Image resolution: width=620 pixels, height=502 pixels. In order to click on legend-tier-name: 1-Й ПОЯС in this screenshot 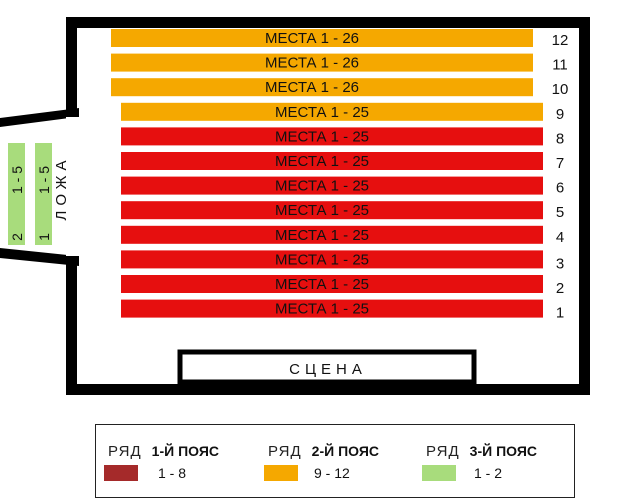, I will do `click(185, 451)`.